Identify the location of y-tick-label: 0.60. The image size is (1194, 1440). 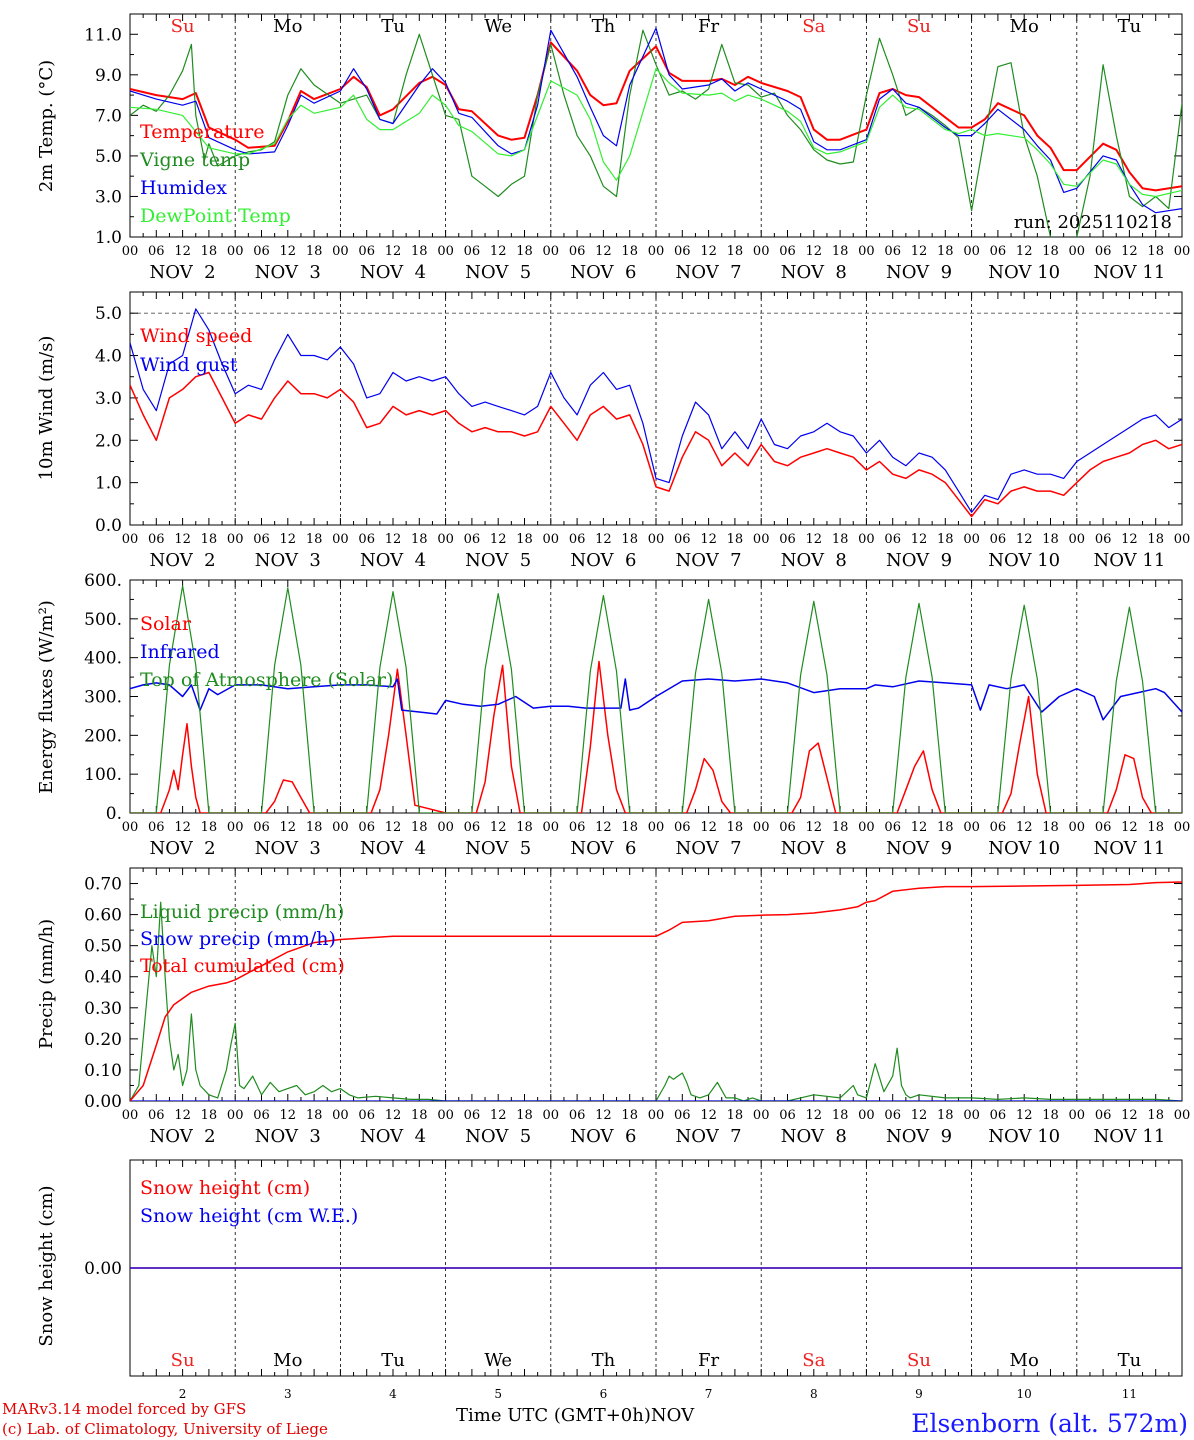
(103, 916).